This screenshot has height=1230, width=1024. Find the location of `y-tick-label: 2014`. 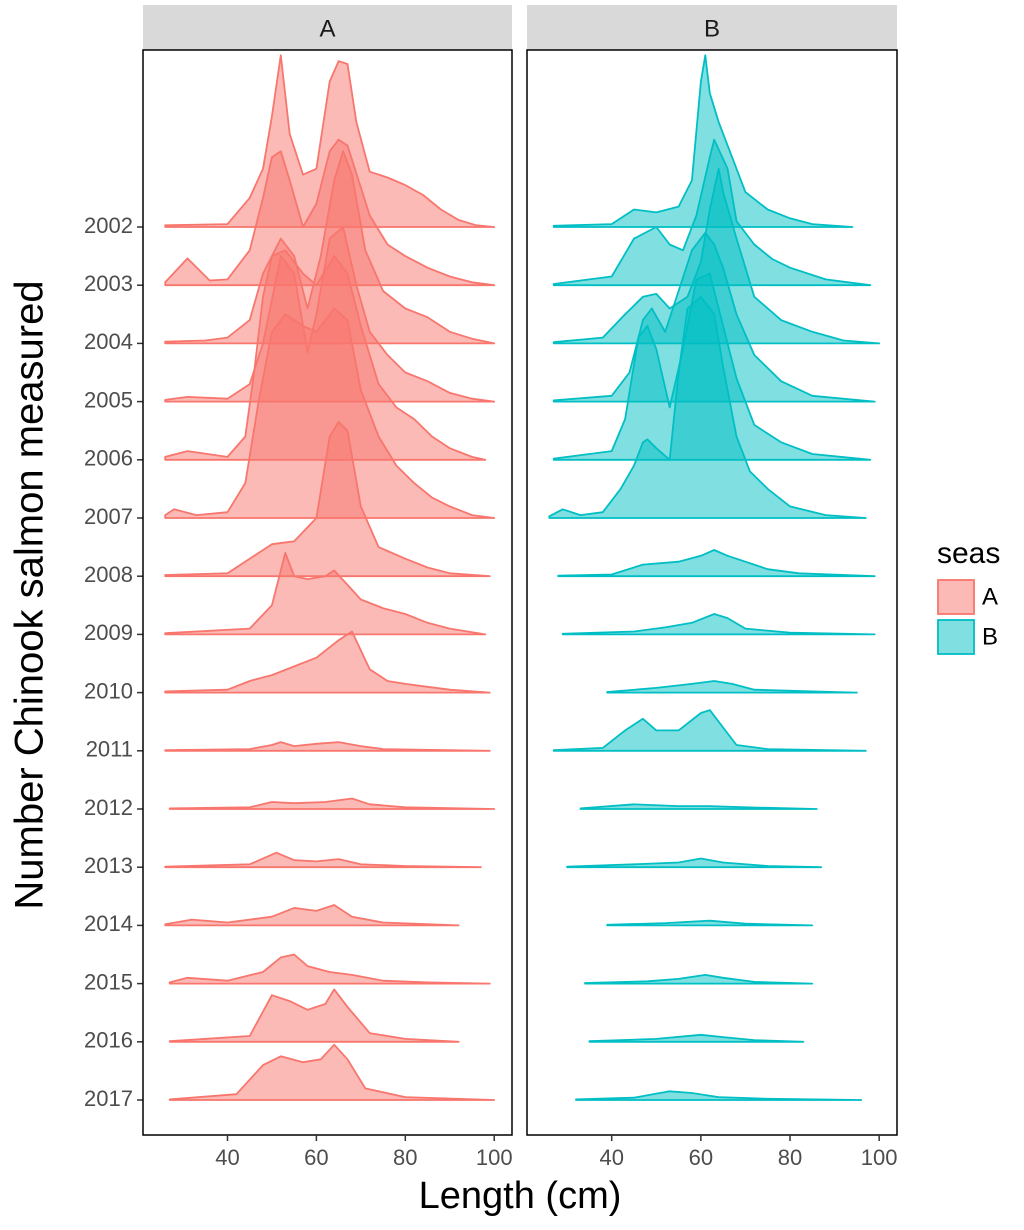

y-tick-label: 2014 is located at coordinates (108, 923).